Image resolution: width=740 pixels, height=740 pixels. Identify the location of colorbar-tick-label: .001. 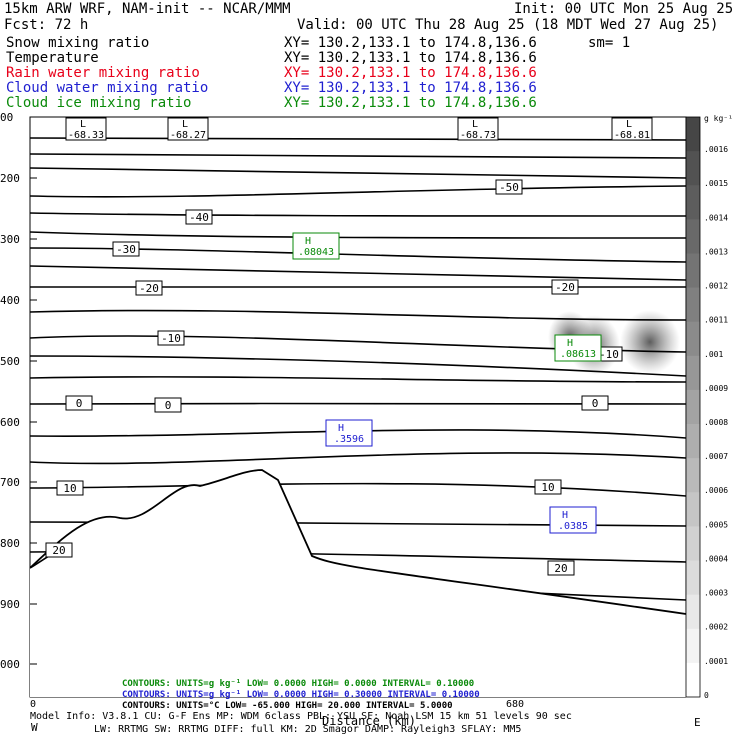
(713, 354).